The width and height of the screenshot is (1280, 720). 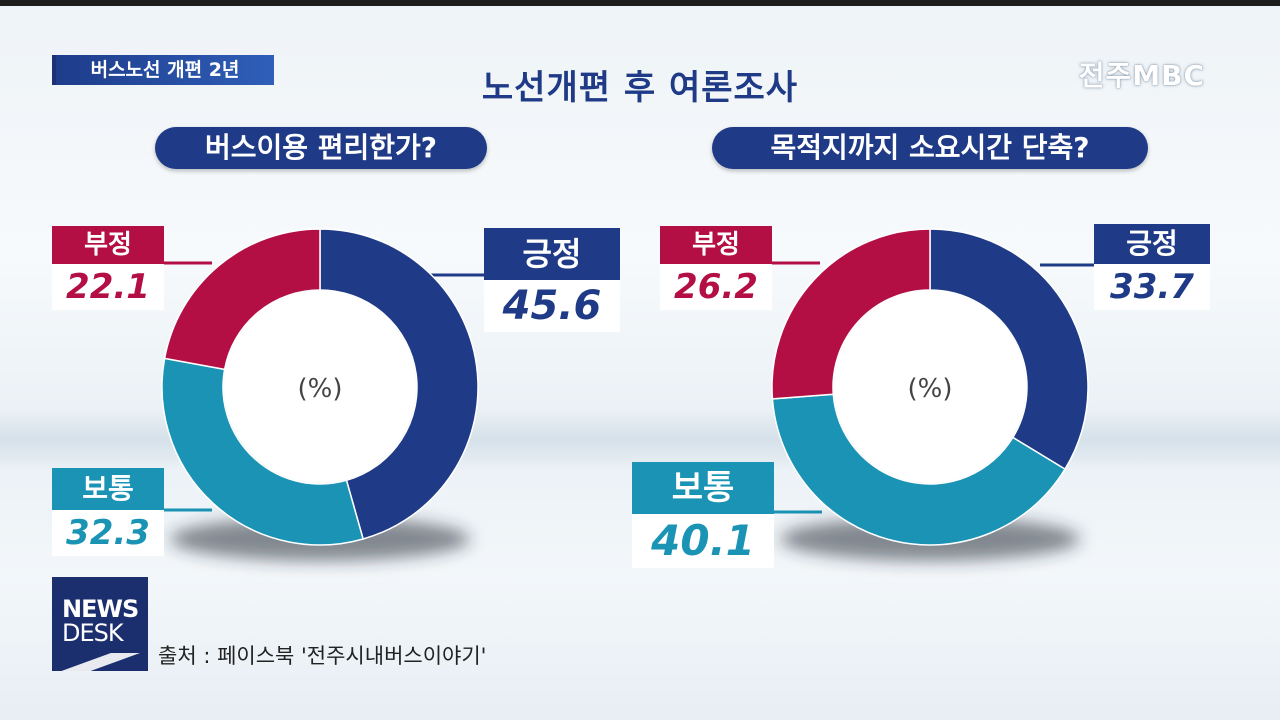 I want to click on chart2-negative-label: 부정, so click(x=716, y=245).